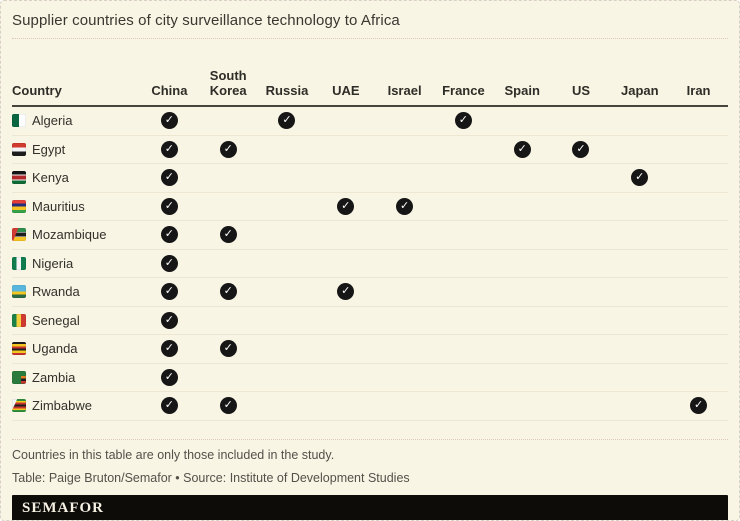 This screenshot has width=740, height=521. Describe the element at coordinates (19, 121) in the screenshot. I see `flag-algeria-icon` at that location.